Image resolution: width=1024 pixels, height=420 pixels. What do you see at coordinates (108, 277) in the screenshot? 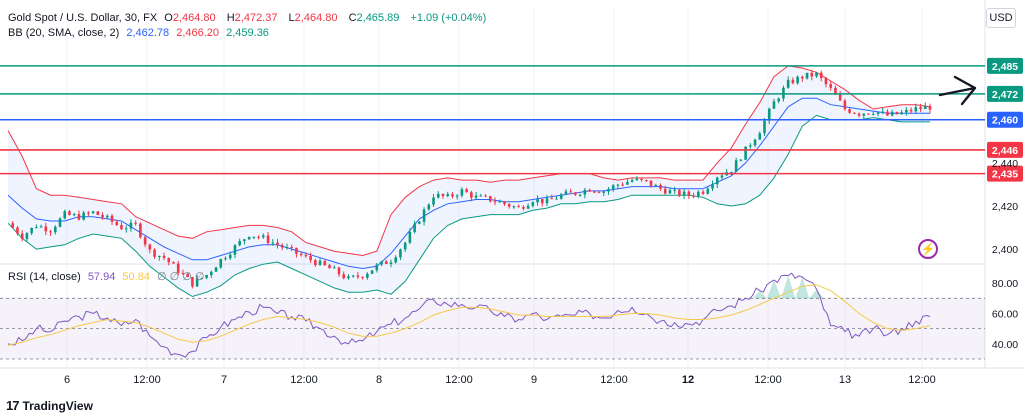
I see `rsi-legend: RSI (14, close) 57.94 50.84 ∅ ∅ ∅ ∅` at bounding box center [108, 277].